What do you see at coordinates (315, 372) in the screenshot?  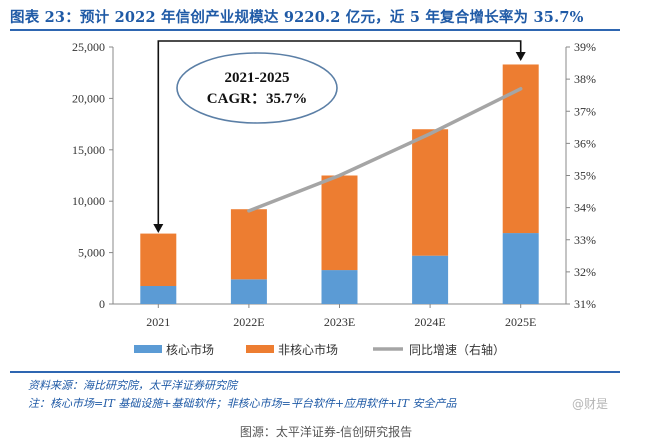 I see `source-rule` at bounding box center [315, 372].